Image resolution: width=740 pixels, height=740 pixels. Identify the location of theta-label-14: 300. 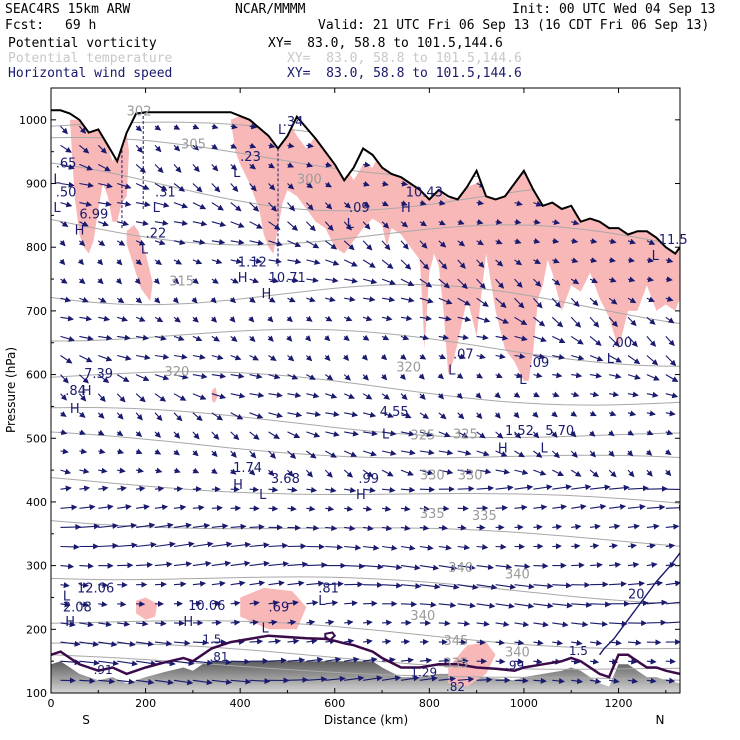
(309, 180).